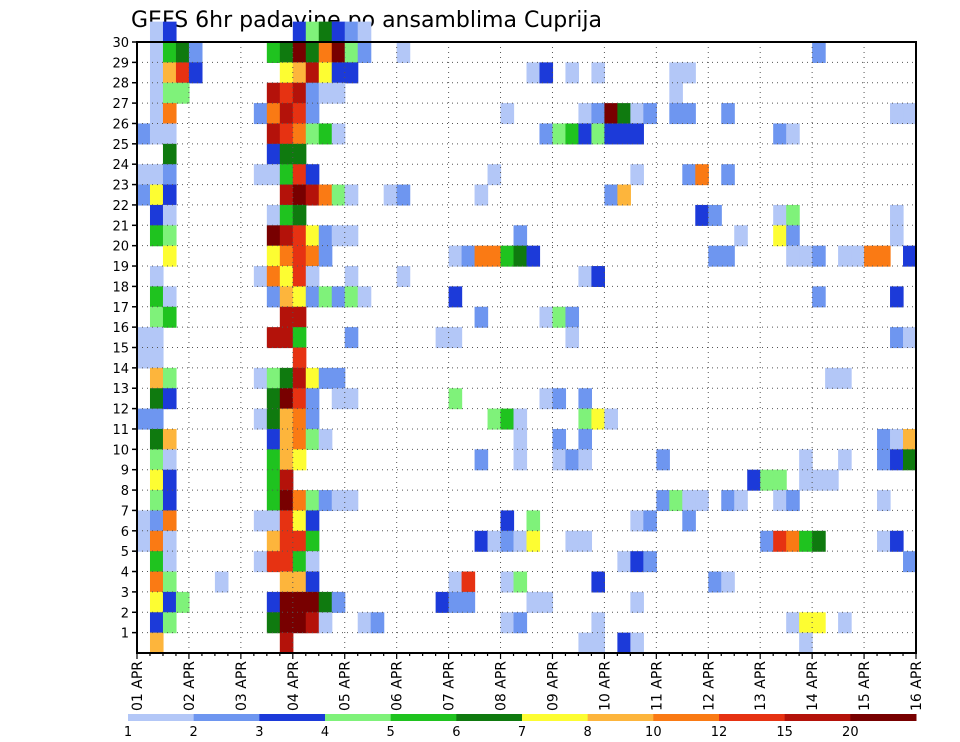  What do you see at coordinates (120, 104) in the screenshot?
I see `y-tick-label: 27` at bounding box center [120, 104].